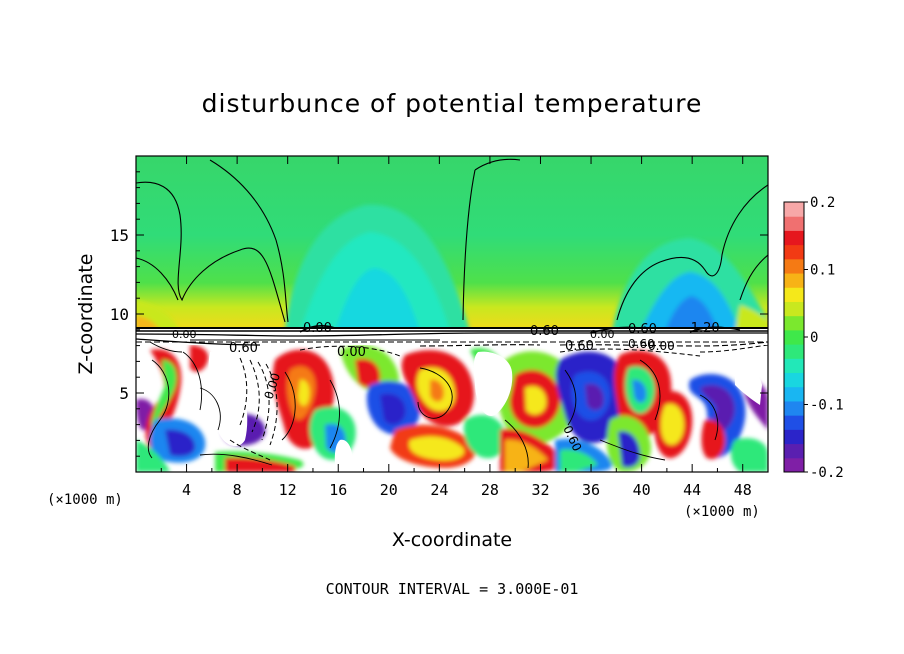 Image resolution: width=904 pixels, height=654 pixels. Describe the element at coordinates (591, 490) in the screenshot. I see `x-tick-label: 36` at that location.